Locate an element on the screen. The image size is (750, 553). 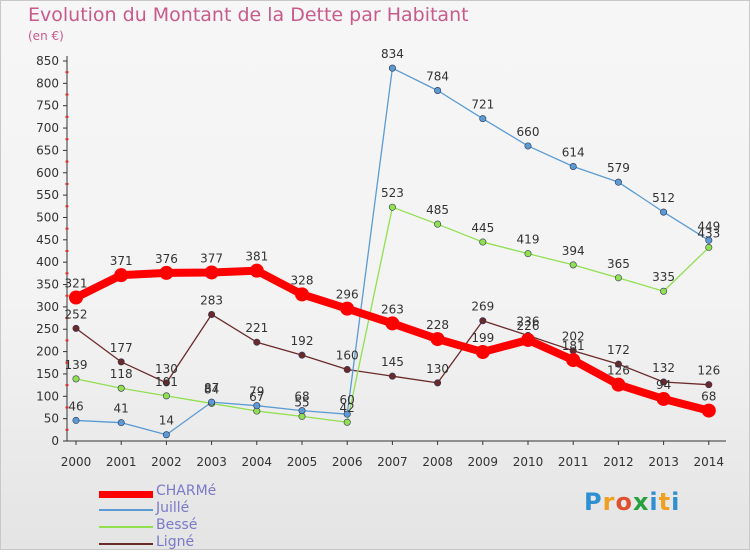
x-tick-label: 2013 is located at coordinates (663, 462).